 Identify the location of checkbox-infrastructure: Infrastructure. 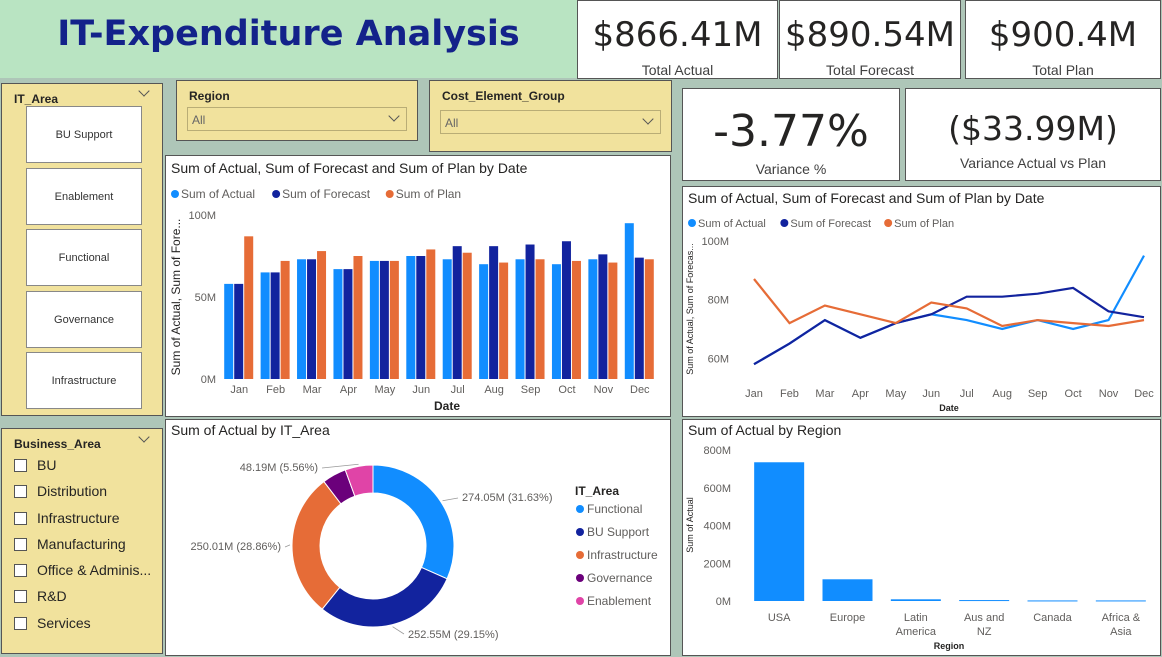
(66, 518).